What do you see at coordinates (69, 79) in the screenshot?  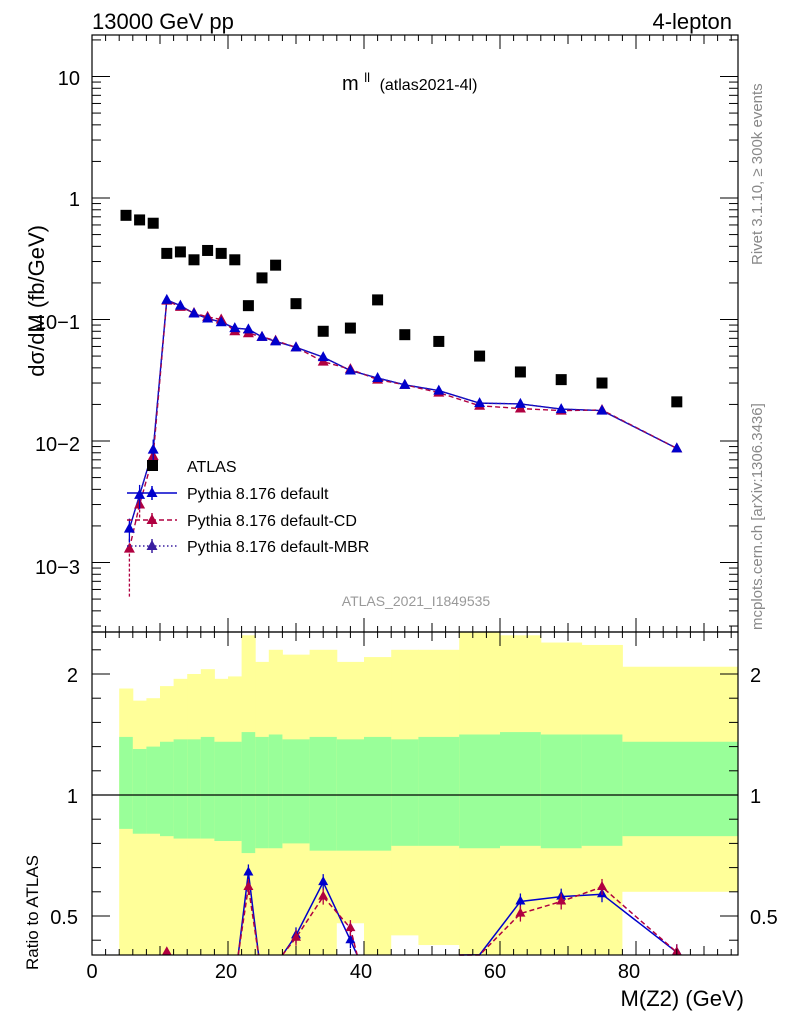 I see `main-y-tick-label: 10` at bounding box center [69, 79].